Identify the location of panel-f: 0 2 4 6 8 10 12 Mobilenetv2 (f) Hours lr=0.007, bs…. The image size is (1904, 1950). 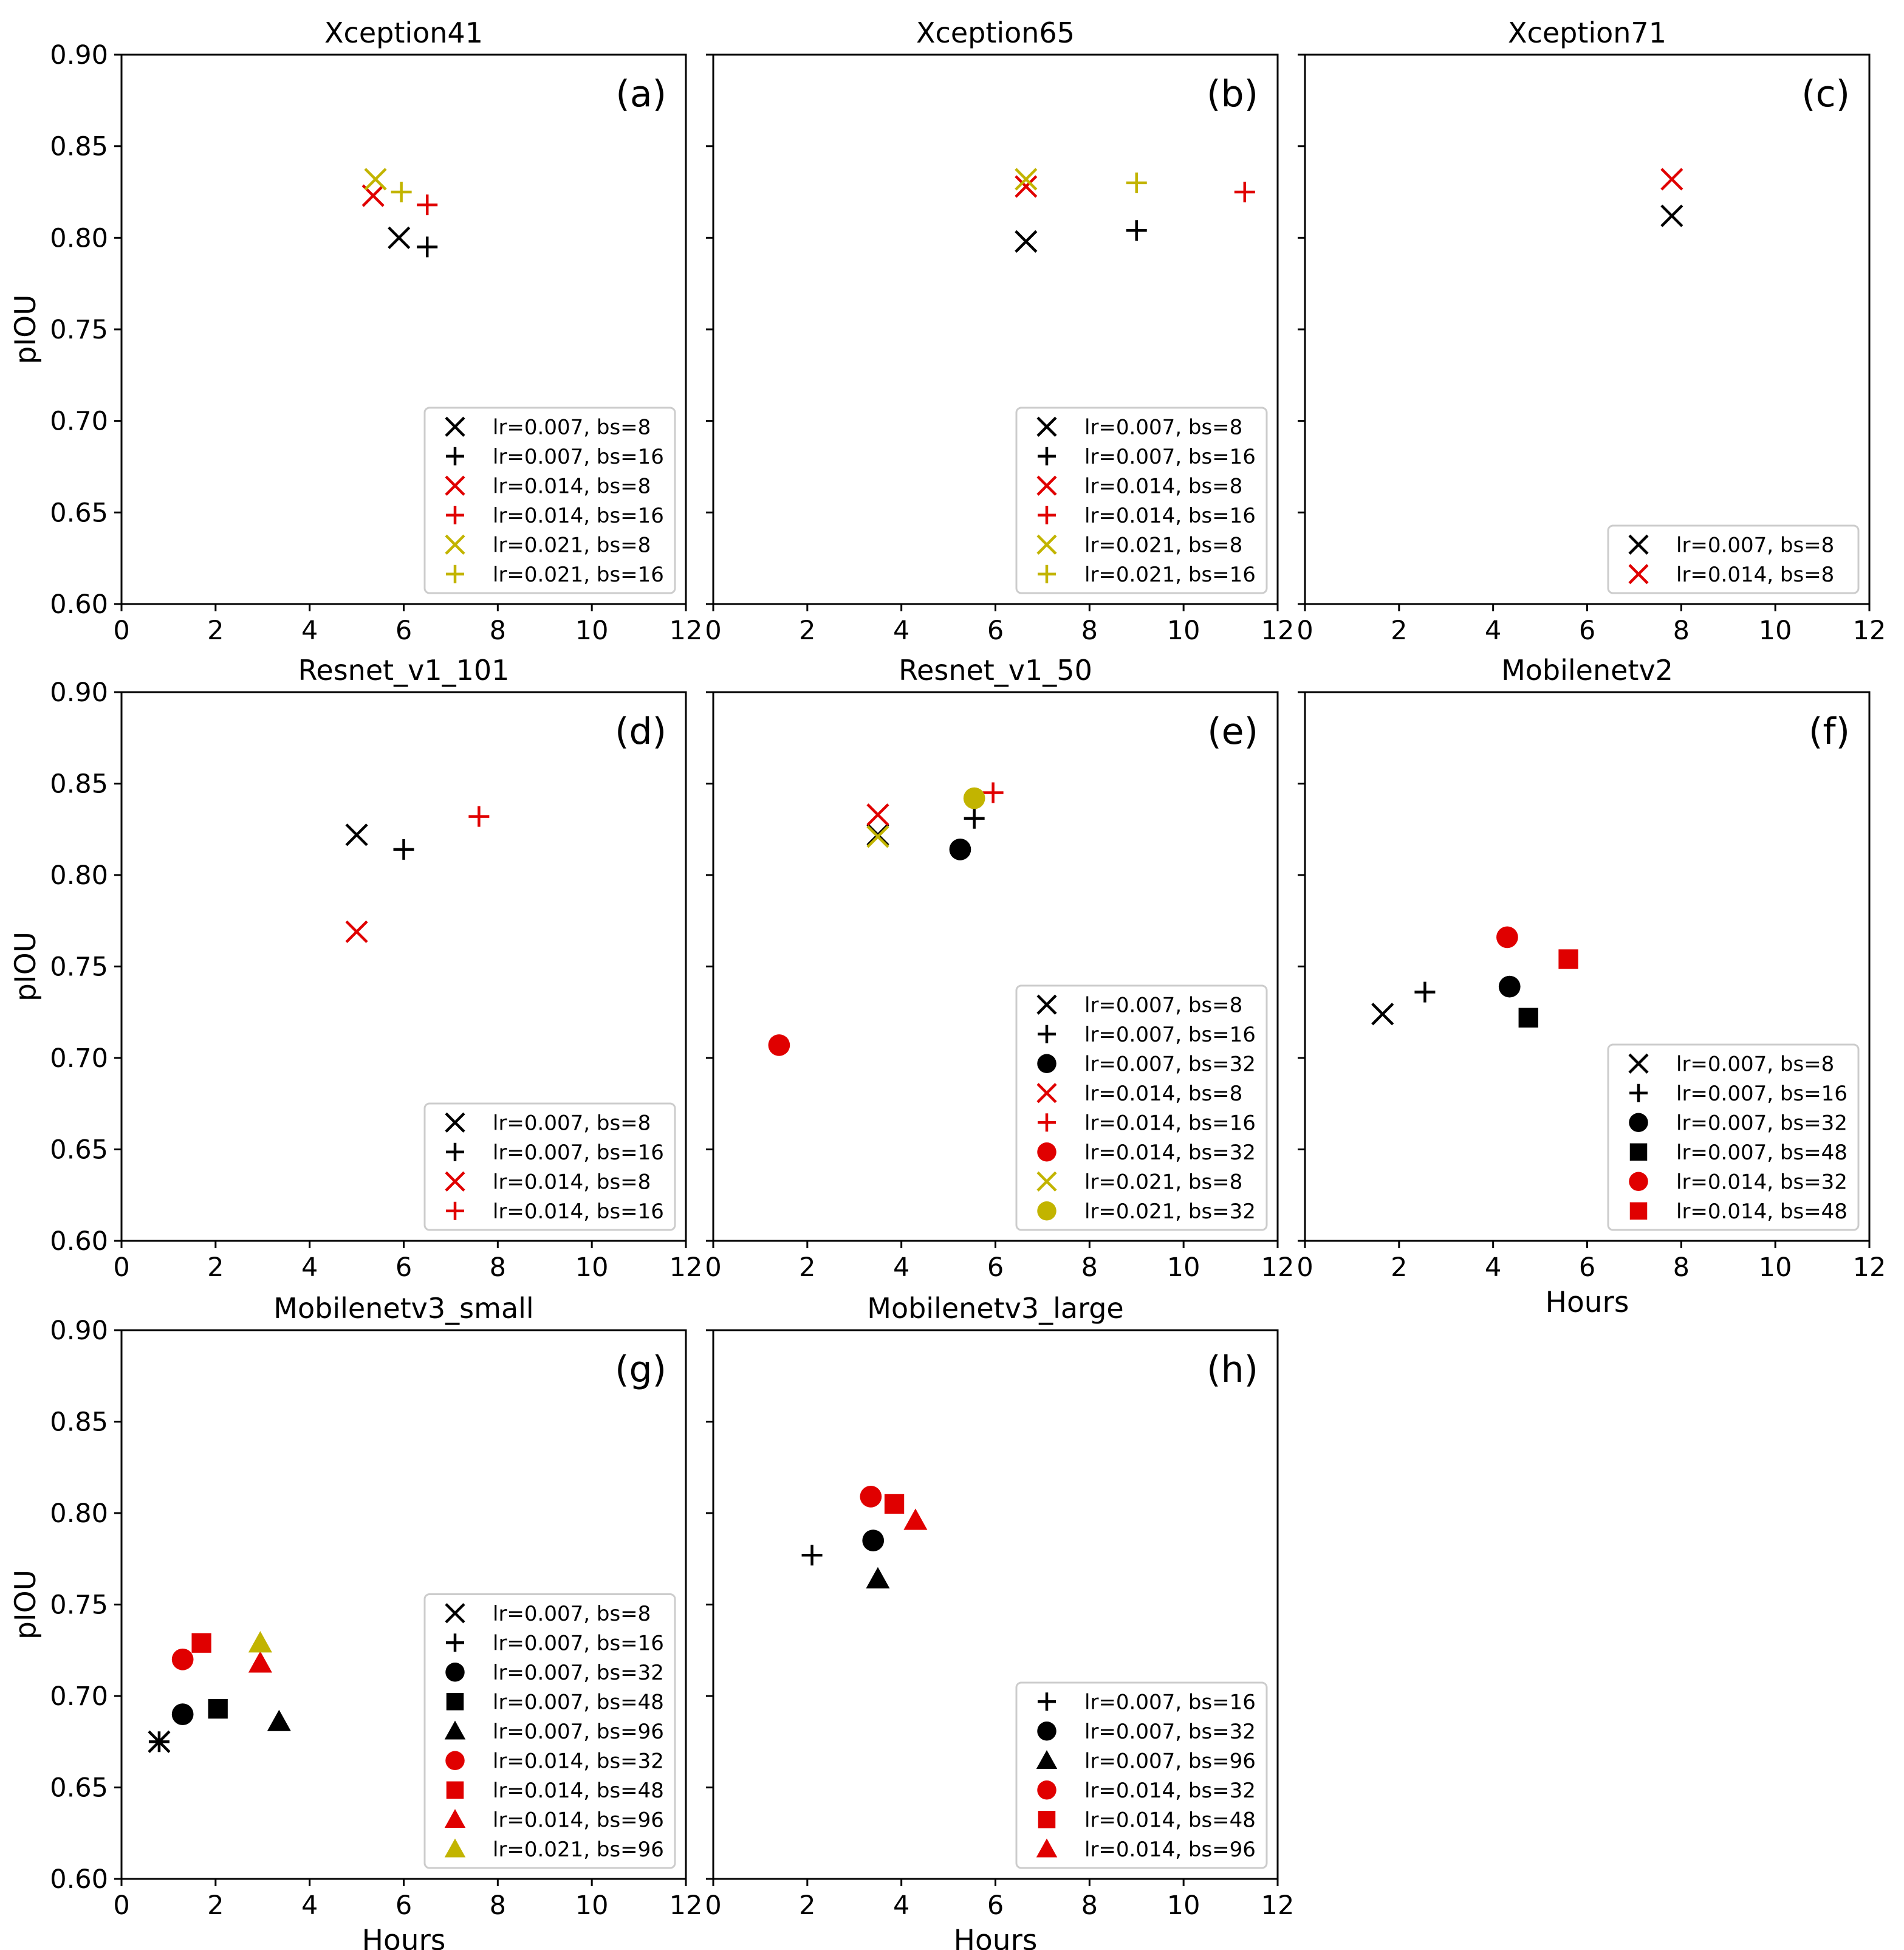
(1591, 986).